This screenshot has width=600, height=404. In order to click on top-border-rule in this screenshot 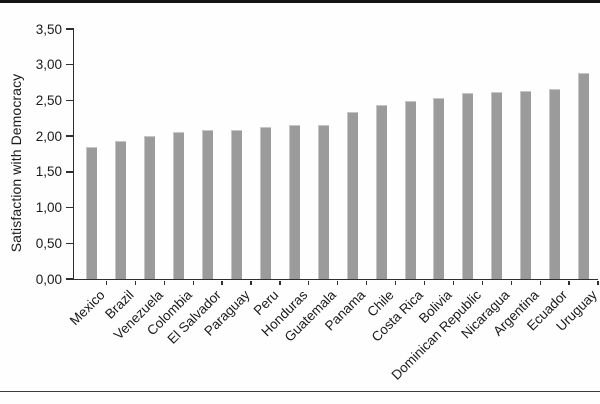, I will do `click(300, 1)`.